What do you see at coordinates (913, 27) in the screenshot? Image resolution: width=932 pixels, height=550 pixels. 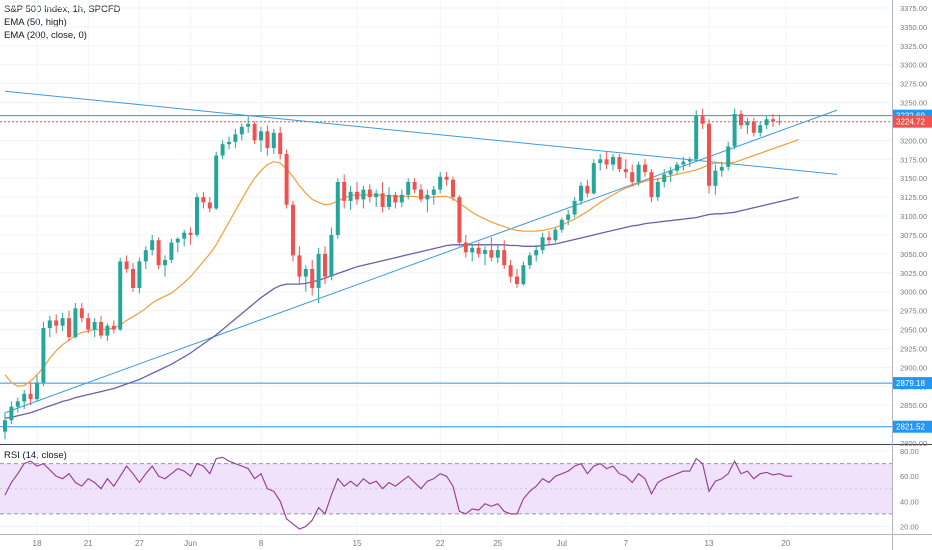 I see `price-tick-label: 3350.00` at bounding box center [913, 27].